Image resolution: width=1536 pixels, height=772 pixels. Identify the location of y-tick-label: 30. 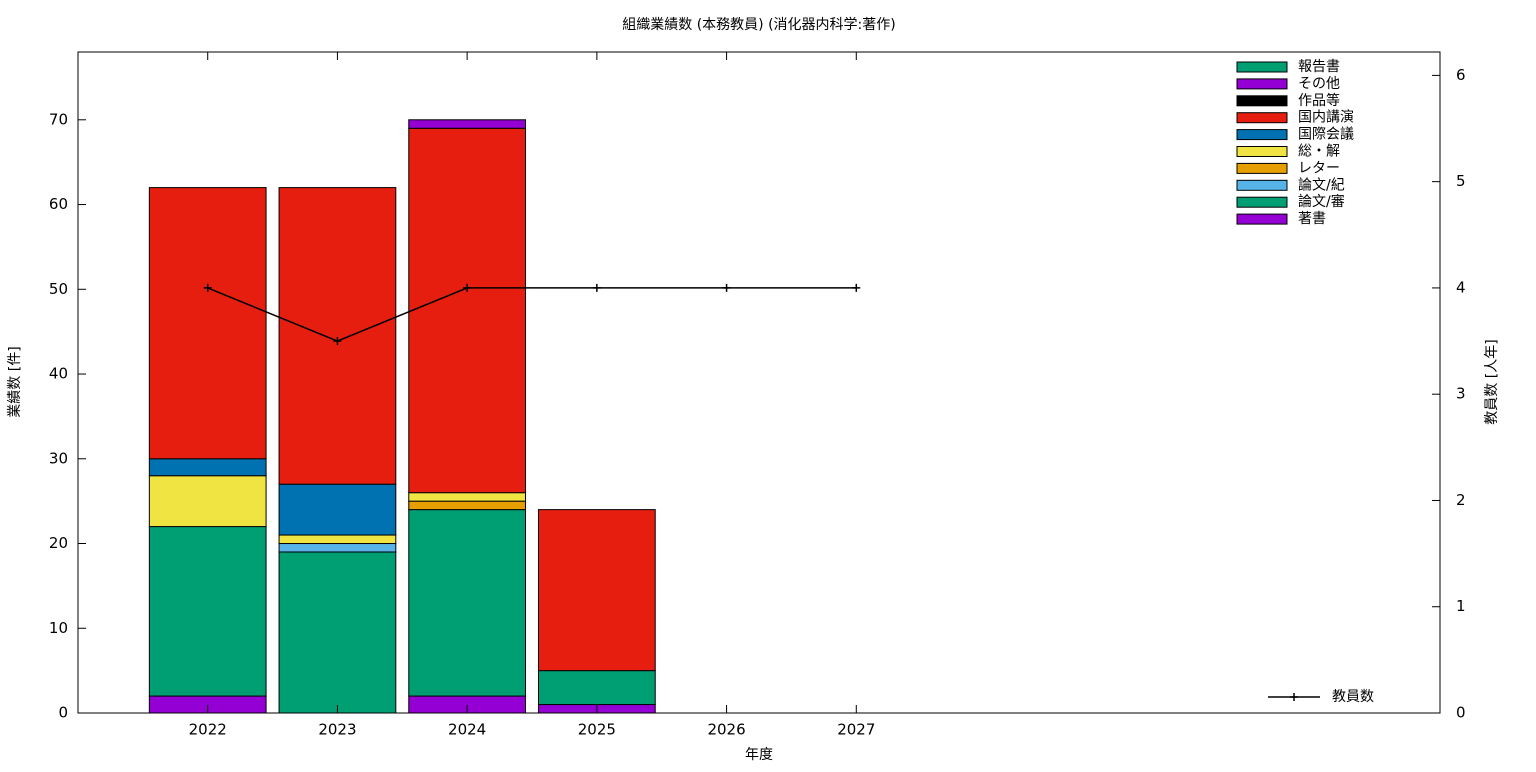
(58, 458).